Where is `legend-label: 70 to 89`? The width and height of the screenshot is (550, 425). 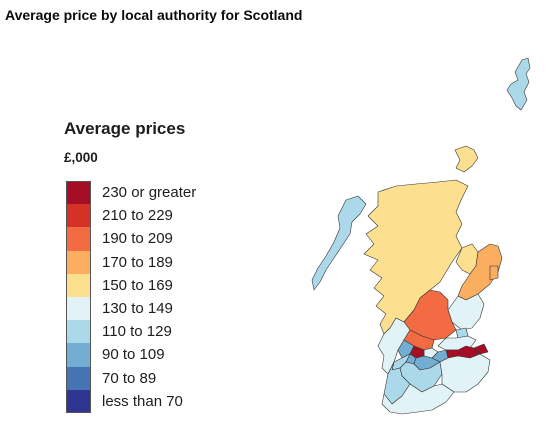
legend-label: 70 to 89 is located at coordinates (129, 378).